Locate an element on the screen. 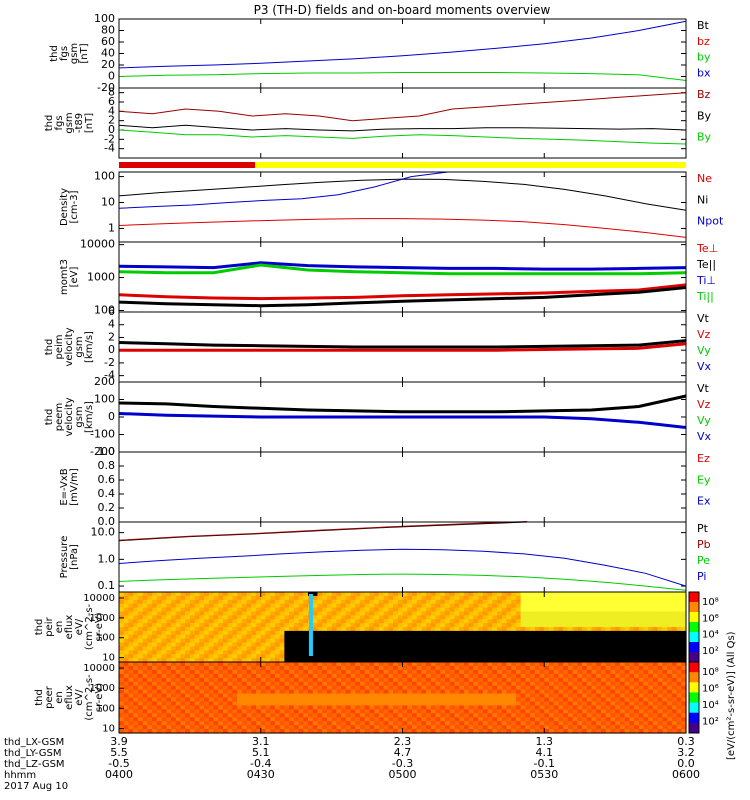 The image size is (750, 800). x-row-label: thd_LY-GSM is located at coordinates (32, 753).